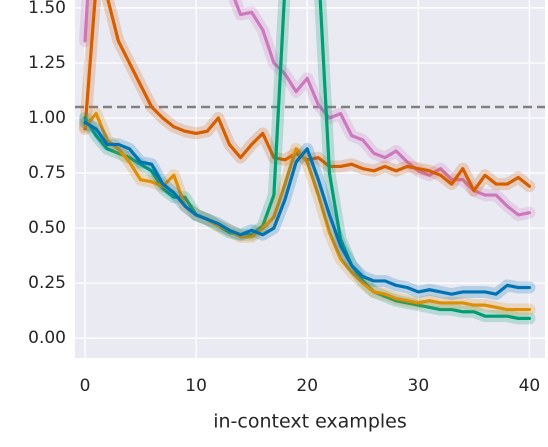  I want to click on y-tick-label: 0.75, so click(47, 173).